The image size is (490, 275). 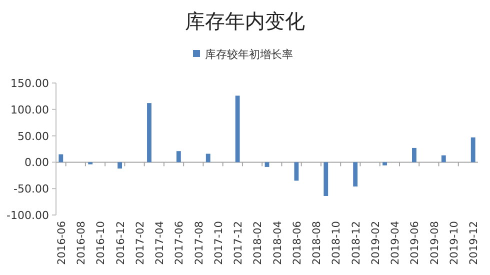 What do you see at coordinates (218, 243) in the screenshot?
I see `x-tick-label: 2017-10` at bounding box center [218, 243].